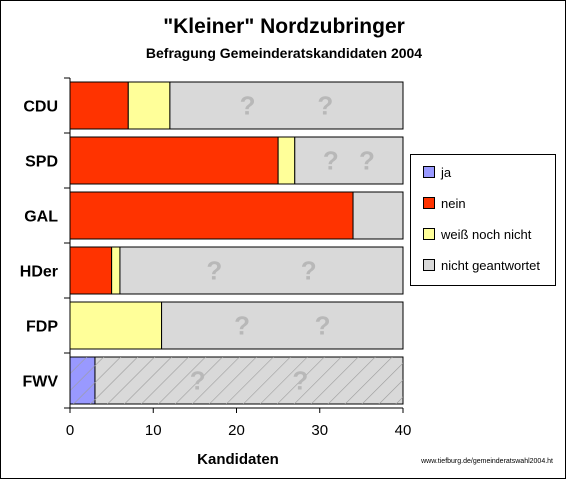 This screenshot has height=480, width=566. What do you see at coordinates (284, 26) in the screenshot?
I see `chart-title: "Kleiner" Nordzubringer` at bounding box center [284, 26].